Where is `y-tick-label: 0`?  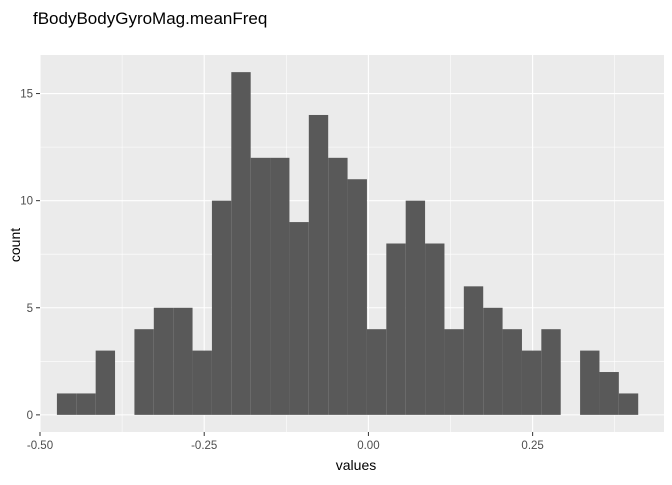
y-tick-label: 0 is located at coordinates (30, 416).